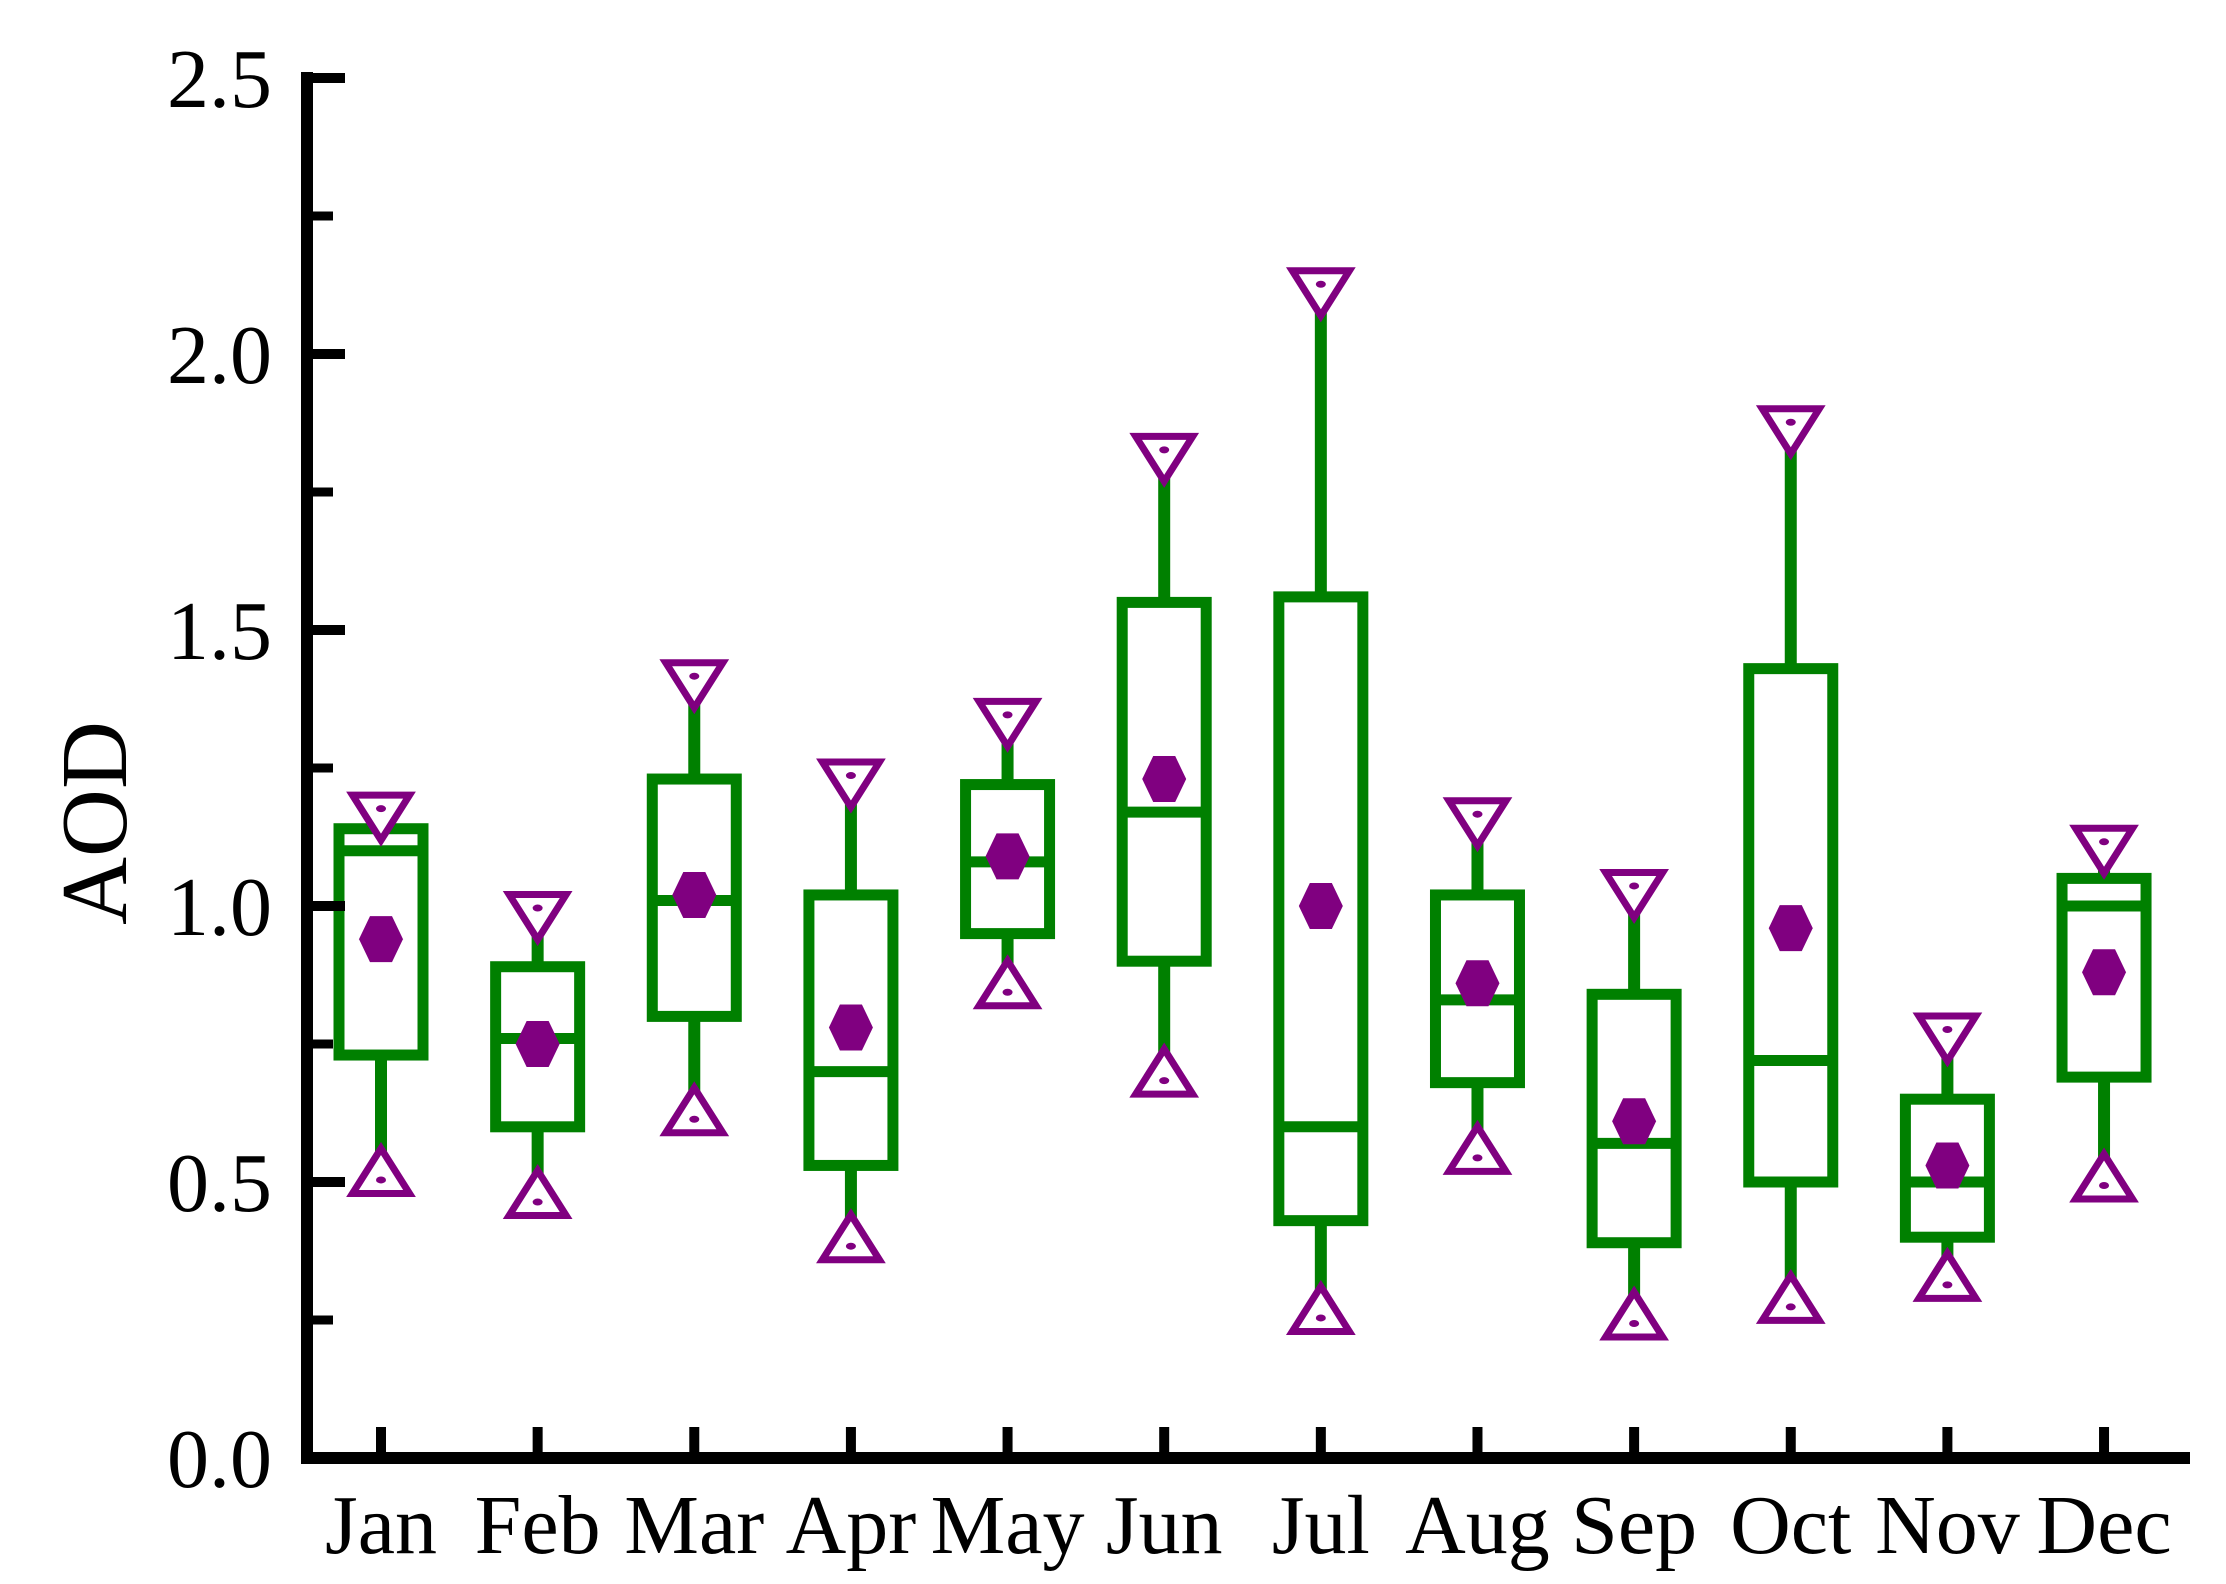  Describe the element at coordinates (1008, 1525) in the screenshot. I see `x-axis-label-may: May` at that location.